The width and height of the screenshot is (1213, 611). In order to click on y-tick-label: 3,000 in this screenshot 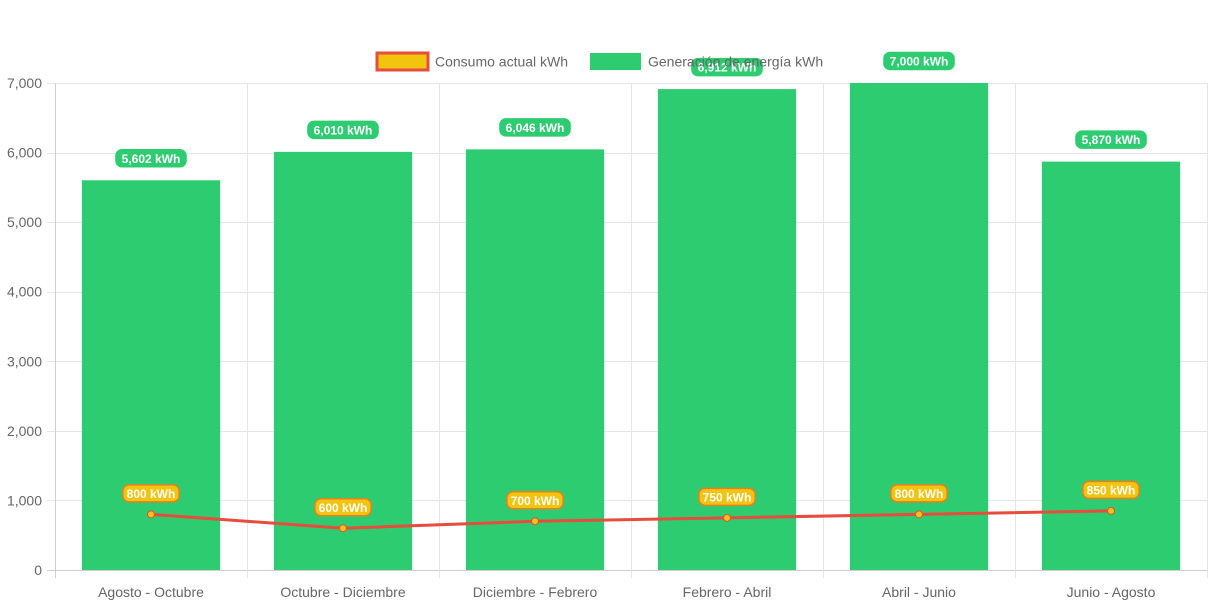, I will do `click(24, 361)`.